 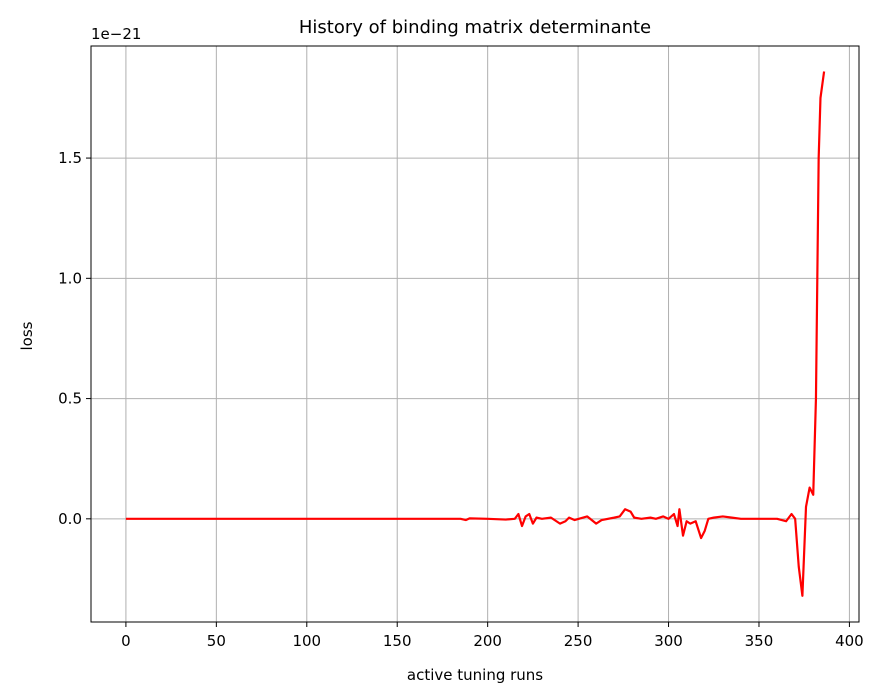 I want to click on x-axis-label: active tuning runs, so click(x=475, y=675).